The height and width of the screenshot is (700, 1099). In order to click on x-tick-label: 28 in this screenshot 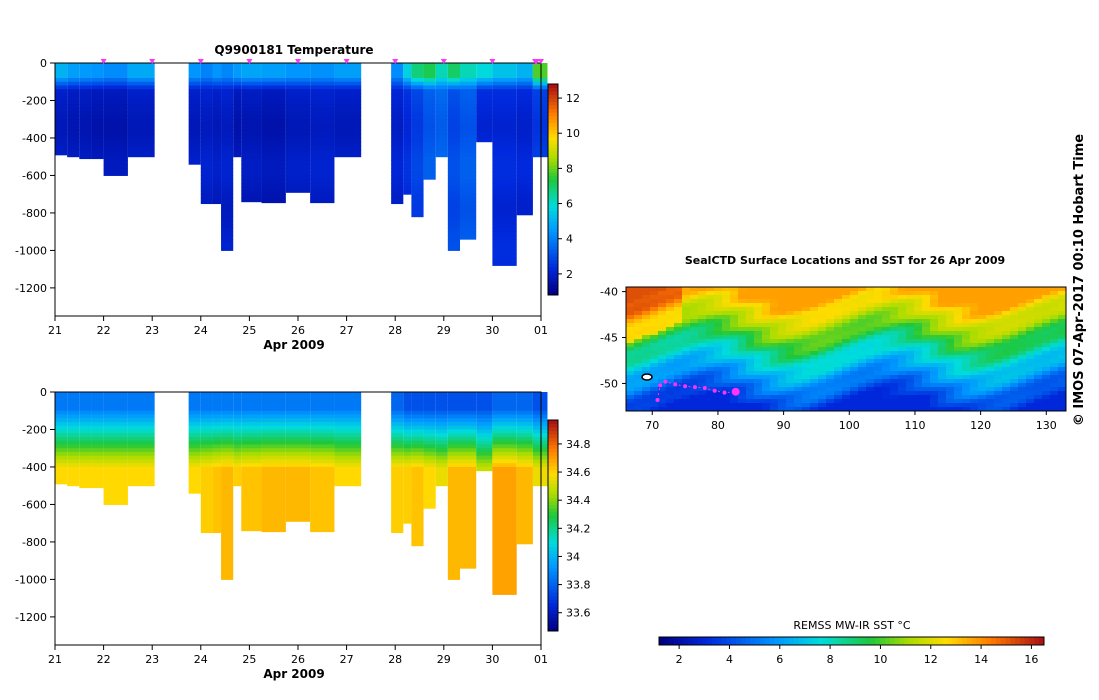, I will do `click(395, 330)`.